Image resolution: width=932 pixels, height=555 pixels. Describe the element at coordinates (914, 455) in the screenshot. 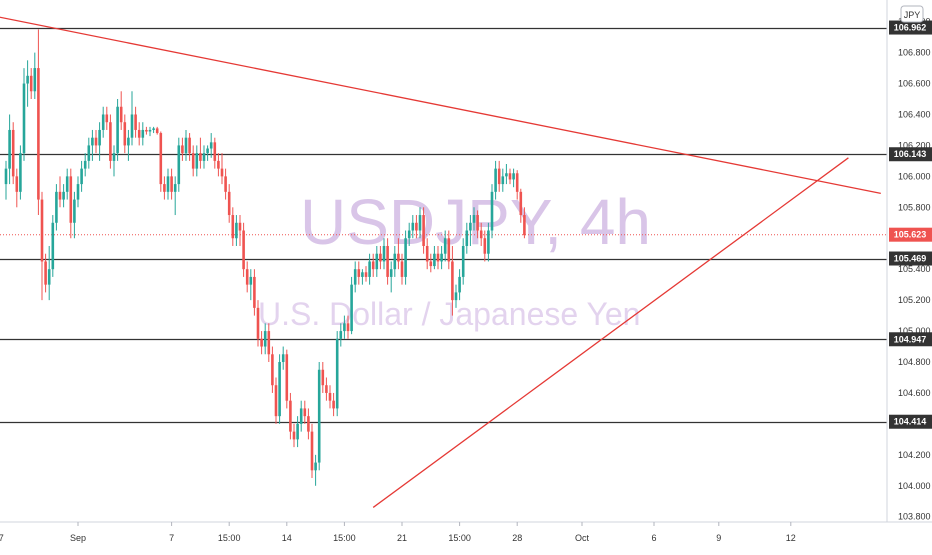

I see `price-tick-label: 104.200` at that location.